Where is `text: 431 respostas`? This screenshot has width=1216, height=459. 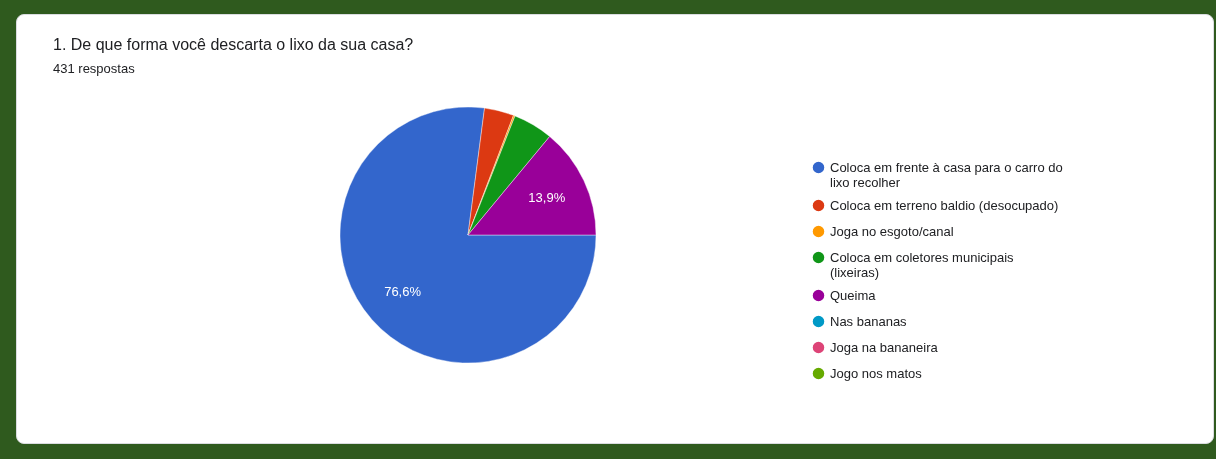
text: 431 respostas is located at coordinates (94, 69).